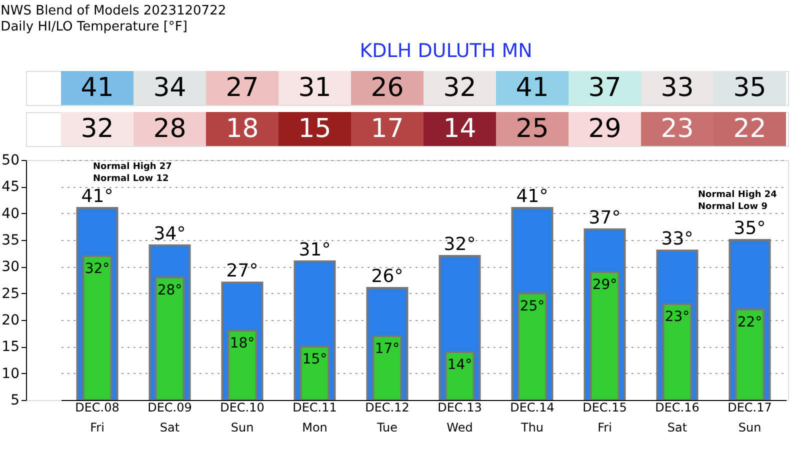  What do you see at coordinates (315, 88) in the screenshot?
I see `data-label: 31` at bounding box center [315, 88].